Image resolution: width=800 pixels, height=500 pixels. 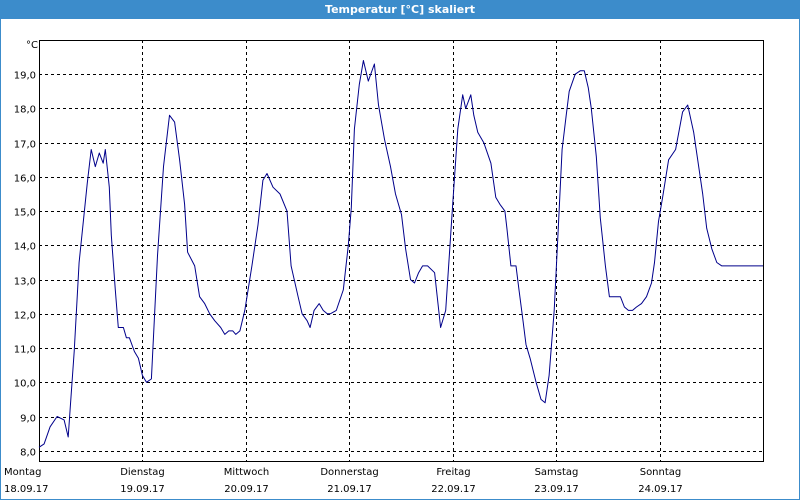 I want to click on x-tick-weekday: Mittwoch, so click(x=246, y=472).